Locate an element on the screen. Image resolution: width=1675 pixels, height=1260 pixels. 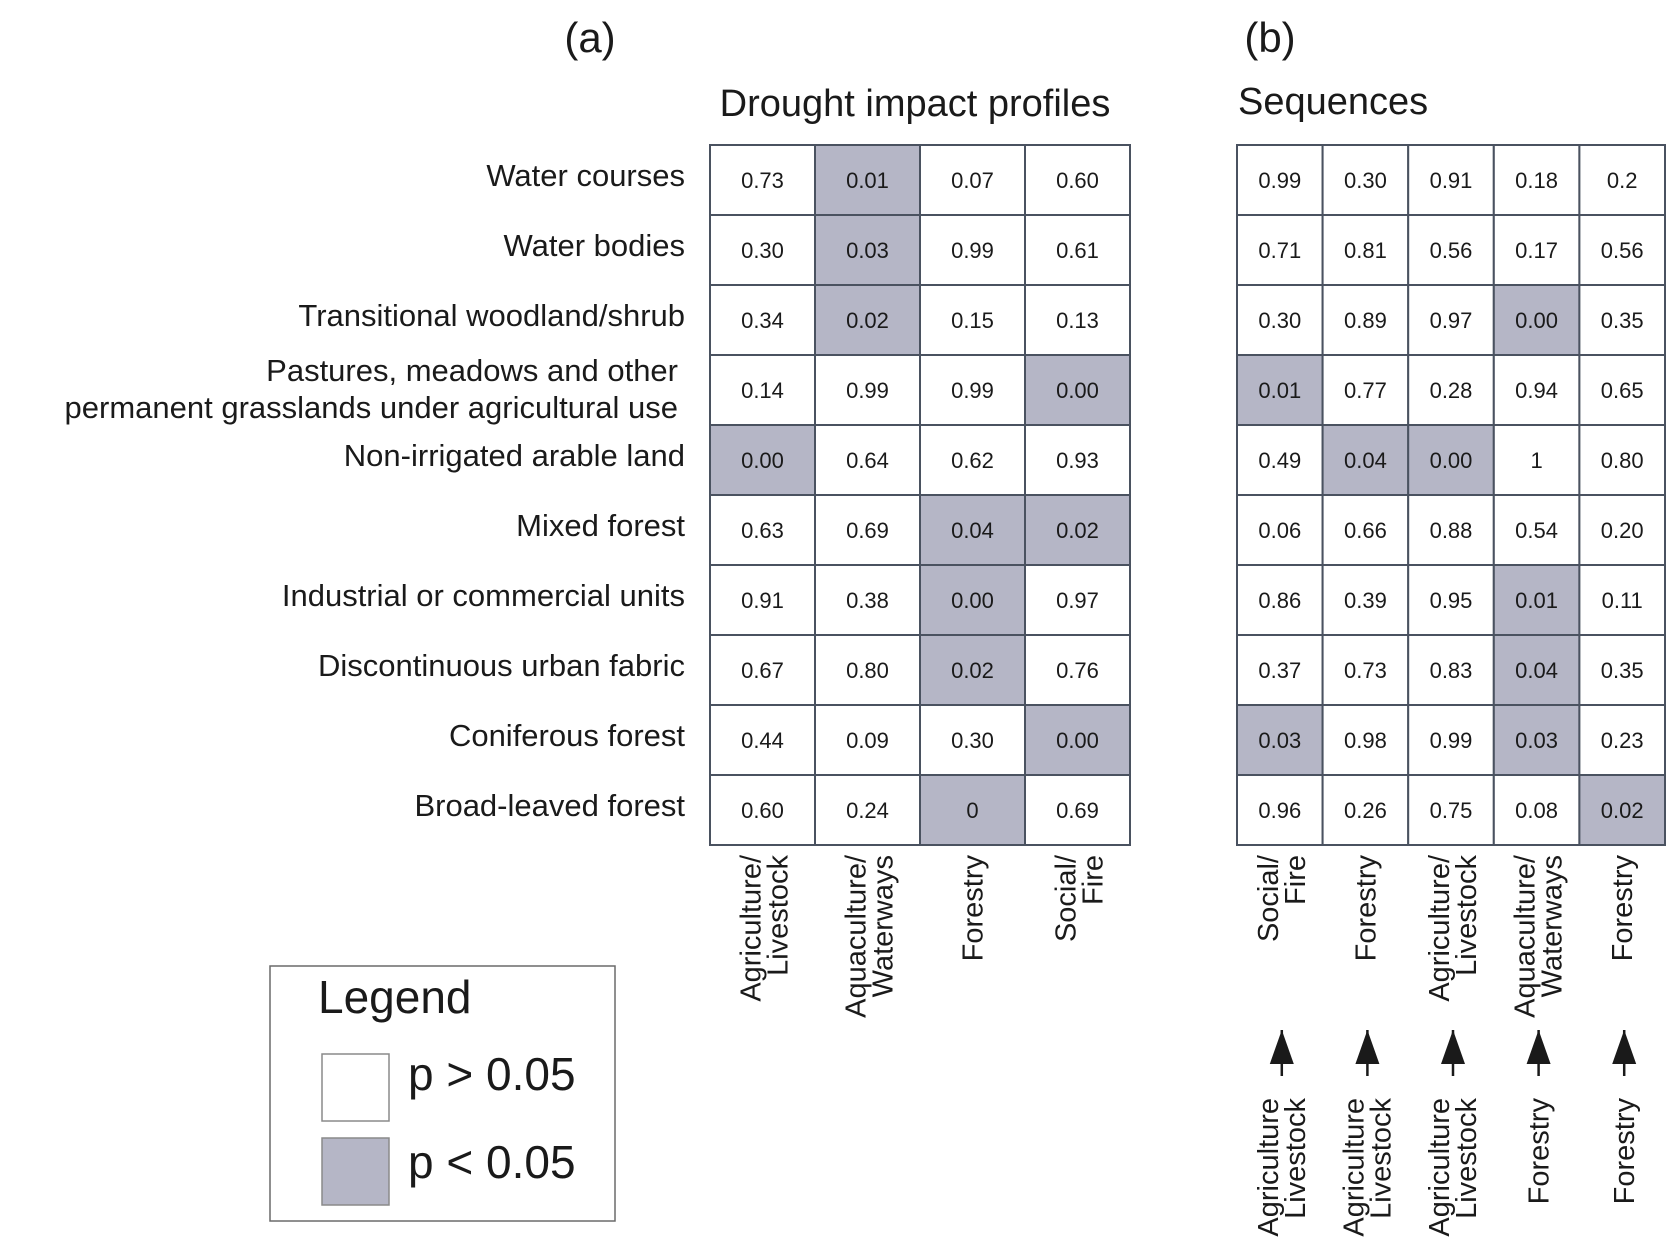
panel-a-cell-value: 0.69 is located at coordinates (867, 530).